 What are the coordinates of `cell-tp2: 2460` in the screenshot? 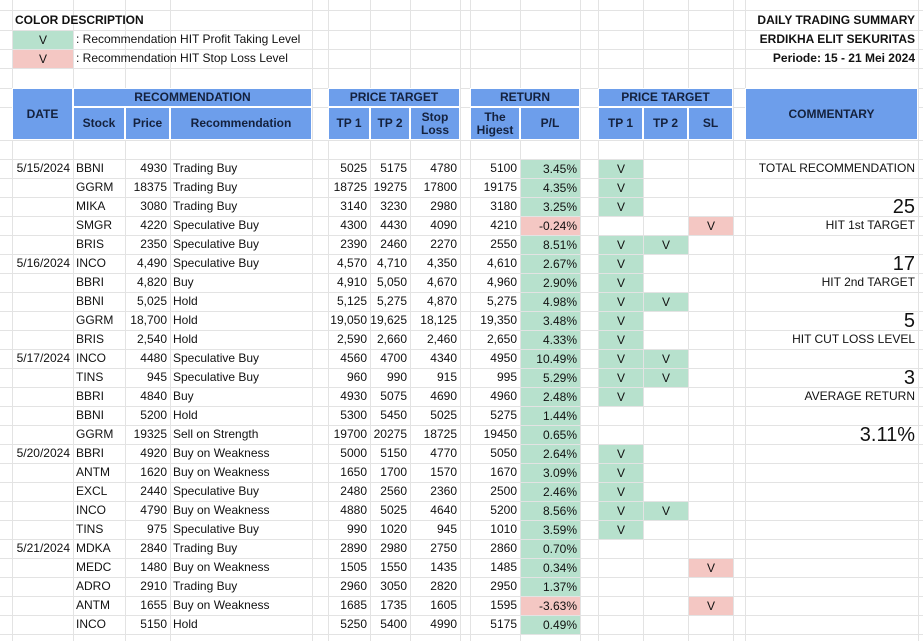 It's located at (393, 244).